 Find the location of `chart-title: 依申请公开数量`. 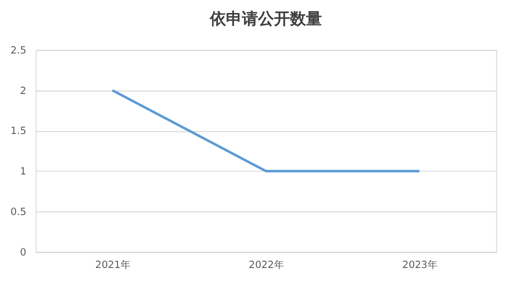

chart-title: 依申请公开数量 is located at coordinates (265, 18).